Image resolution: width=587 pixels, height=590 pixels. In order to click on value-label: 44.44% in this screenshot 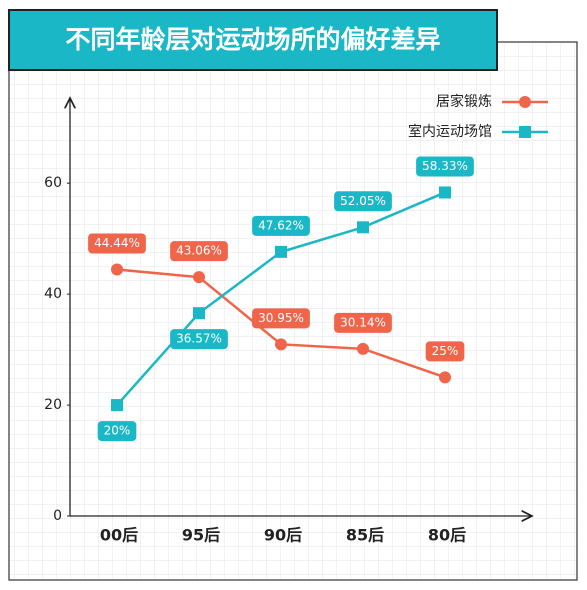, I will do `click(117, 243)`.